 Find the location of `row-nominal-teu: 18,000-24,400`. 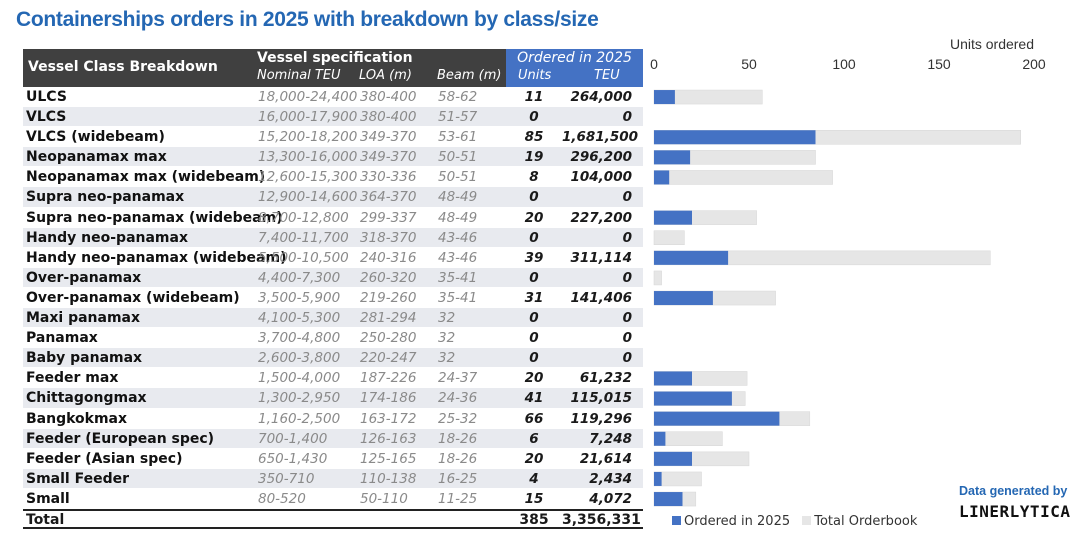

row-nominal-teu: 18,000-24,400 is located at coordinates (308, 97).